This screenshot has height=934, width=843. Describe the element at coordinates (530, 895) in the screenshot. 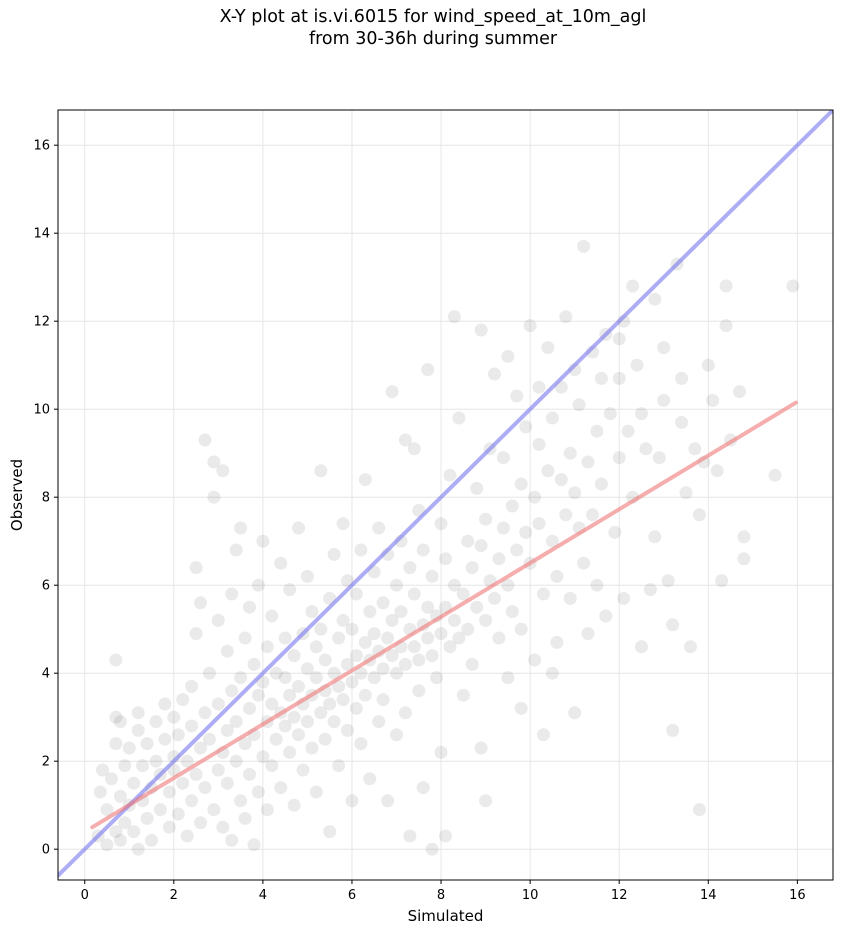

I see `x-tick-label: 10` at that location.